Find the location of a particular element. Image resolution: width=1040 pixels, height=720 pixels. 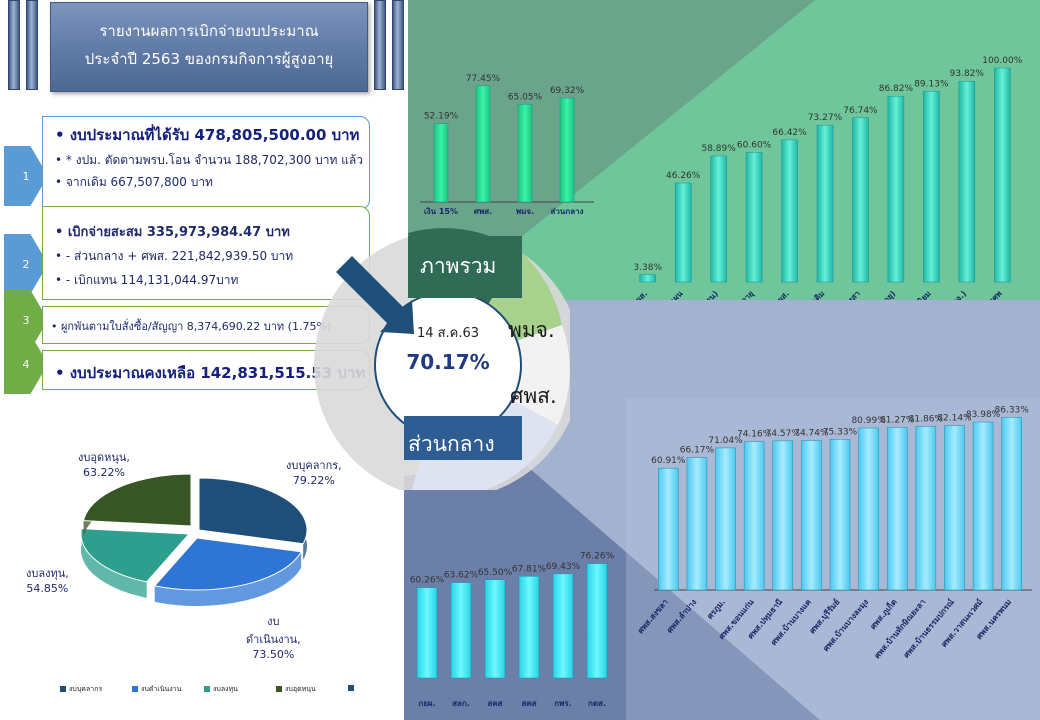

category-label: พยาบาลการรักษาตั้ง ศพผส. is located at coordinates (629, 294).